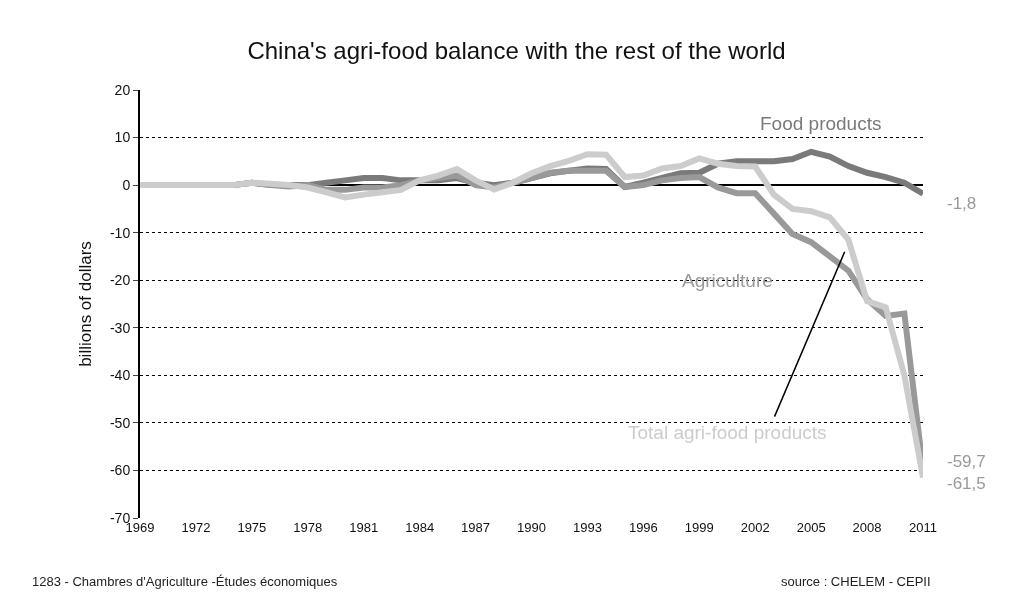  I want to click on x-tick-label: 1993, so click(587, 527).